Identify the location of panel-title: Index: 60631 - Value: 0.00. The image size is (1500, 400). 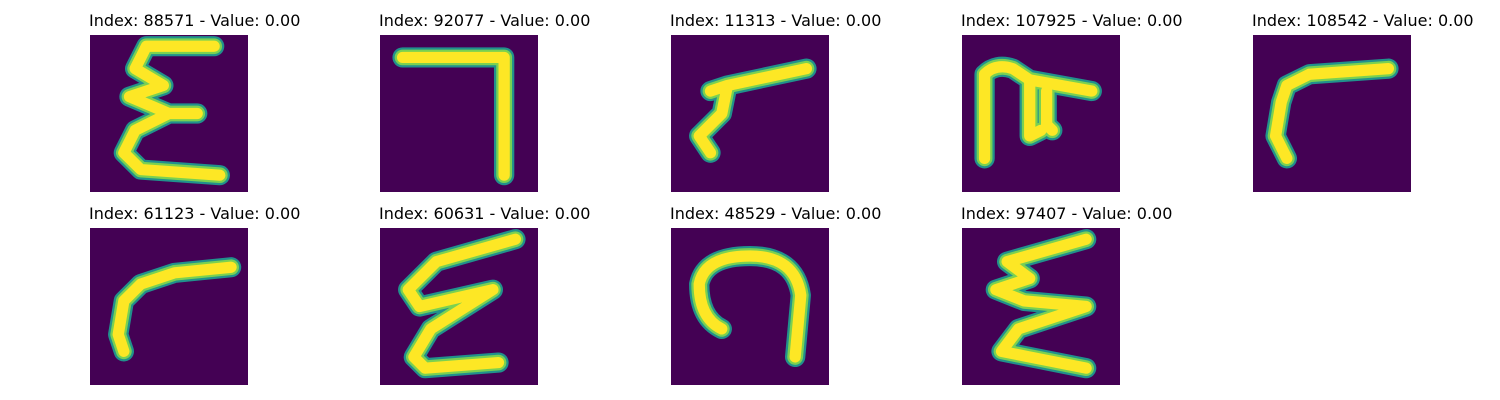
(485, 213).